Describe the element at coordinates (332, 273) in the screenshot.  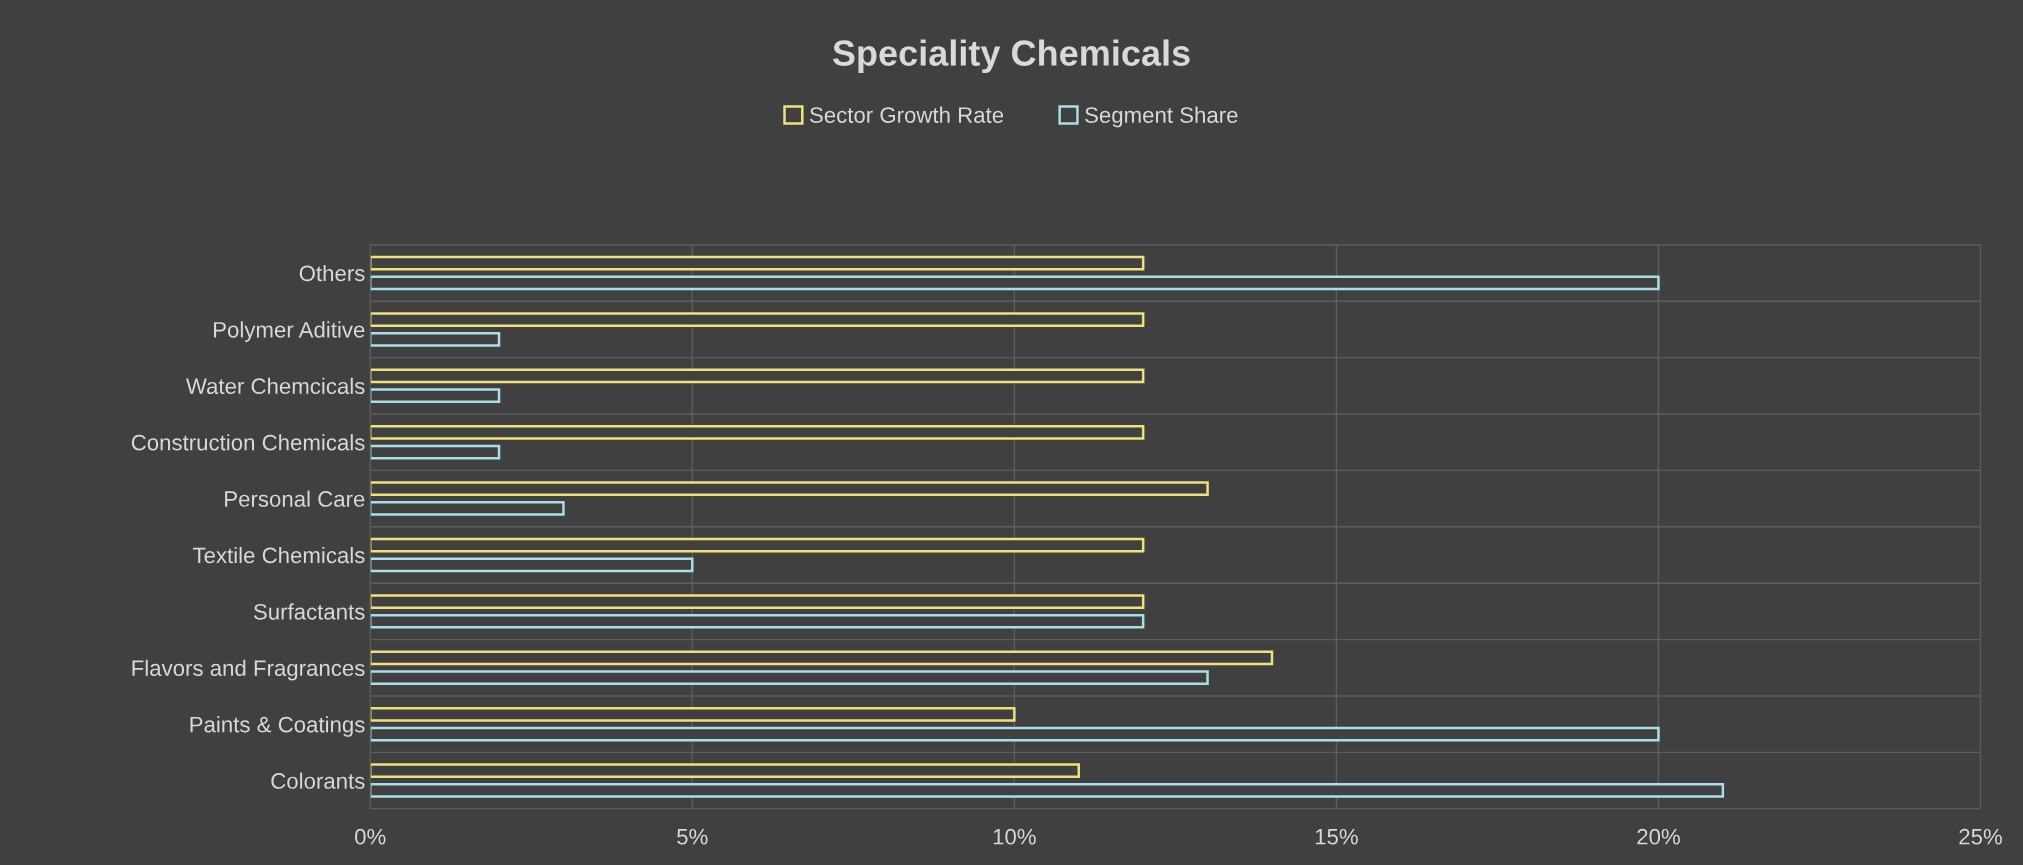
I see `y-tick-label: Others` at that location.